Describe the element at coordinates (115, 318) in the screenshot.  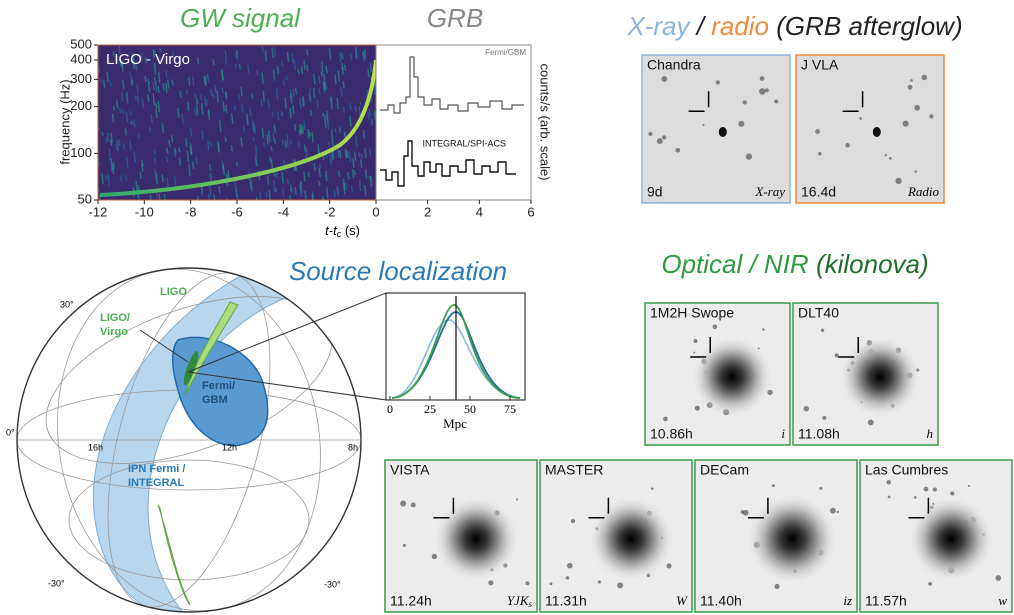
I see `loc-label: LIGO/` at that location.